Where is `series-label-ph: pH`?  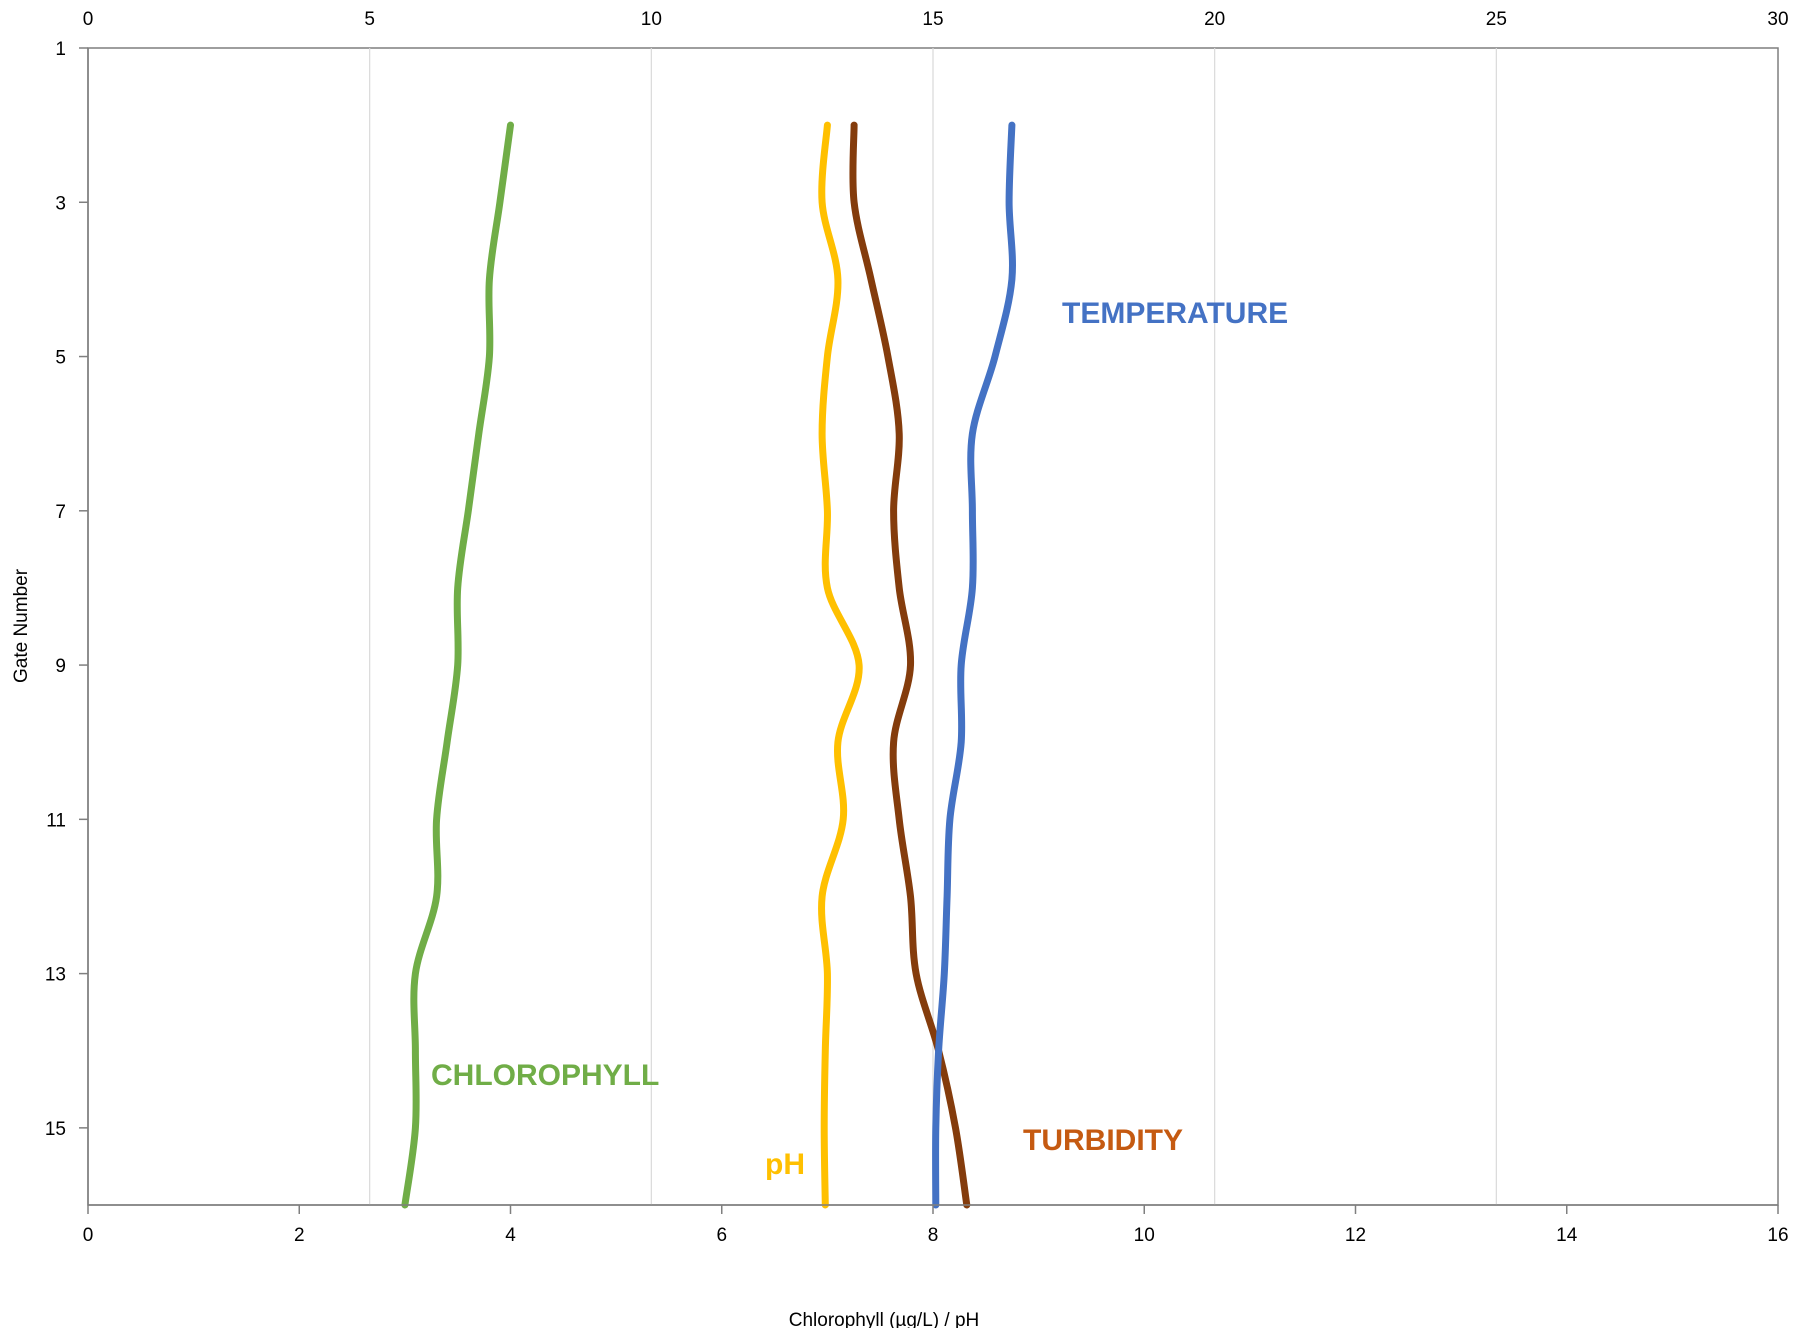
series-label-ph: pH is located at coordinates (785, 1164).